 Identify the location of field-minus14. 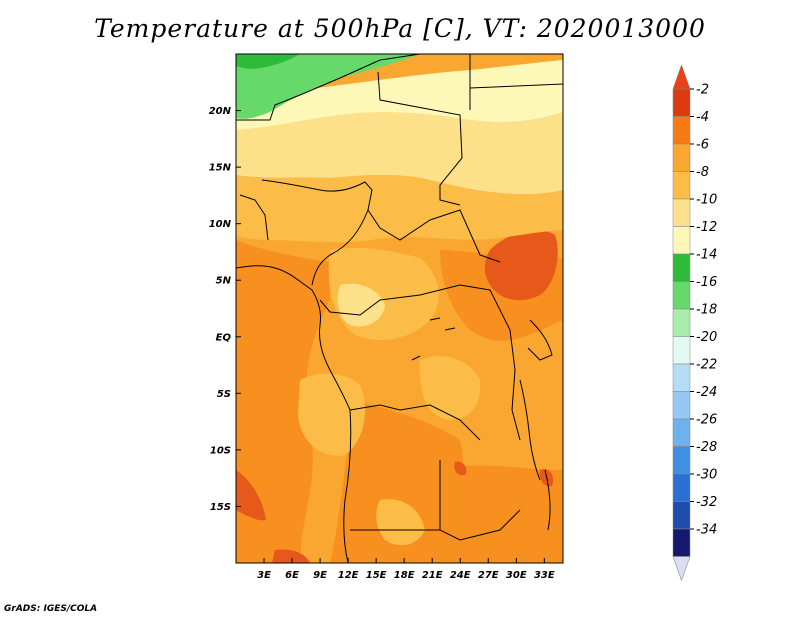
(268, 61).